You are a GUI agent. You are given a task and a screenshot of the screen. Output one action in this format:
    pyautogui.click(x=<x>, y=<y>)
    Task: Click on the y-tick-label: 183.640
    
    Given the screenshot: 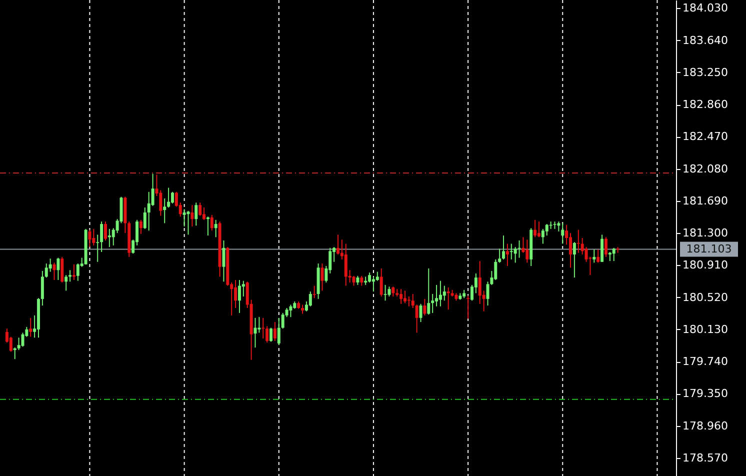 What is the action you would take?
    pyautogui.click(x=705, y=40)
    